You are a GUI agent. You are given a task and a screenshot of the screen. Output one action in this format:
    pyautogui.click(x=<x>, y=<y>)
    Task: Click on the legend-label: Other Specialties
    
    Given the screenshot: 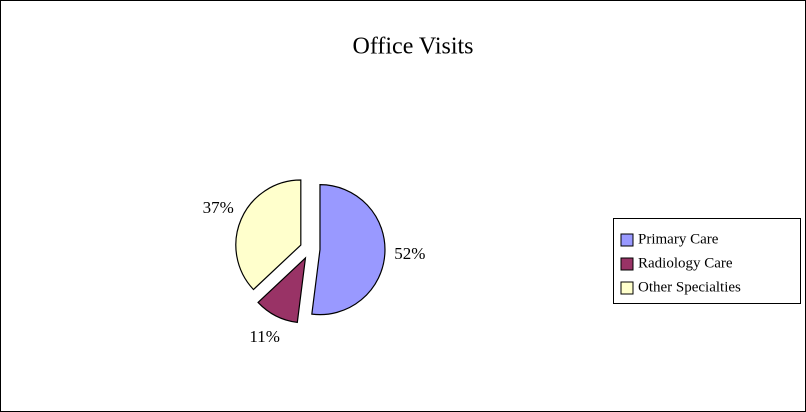 What is the action you would take?
    pyautogui.click(x=689, y=287)
    